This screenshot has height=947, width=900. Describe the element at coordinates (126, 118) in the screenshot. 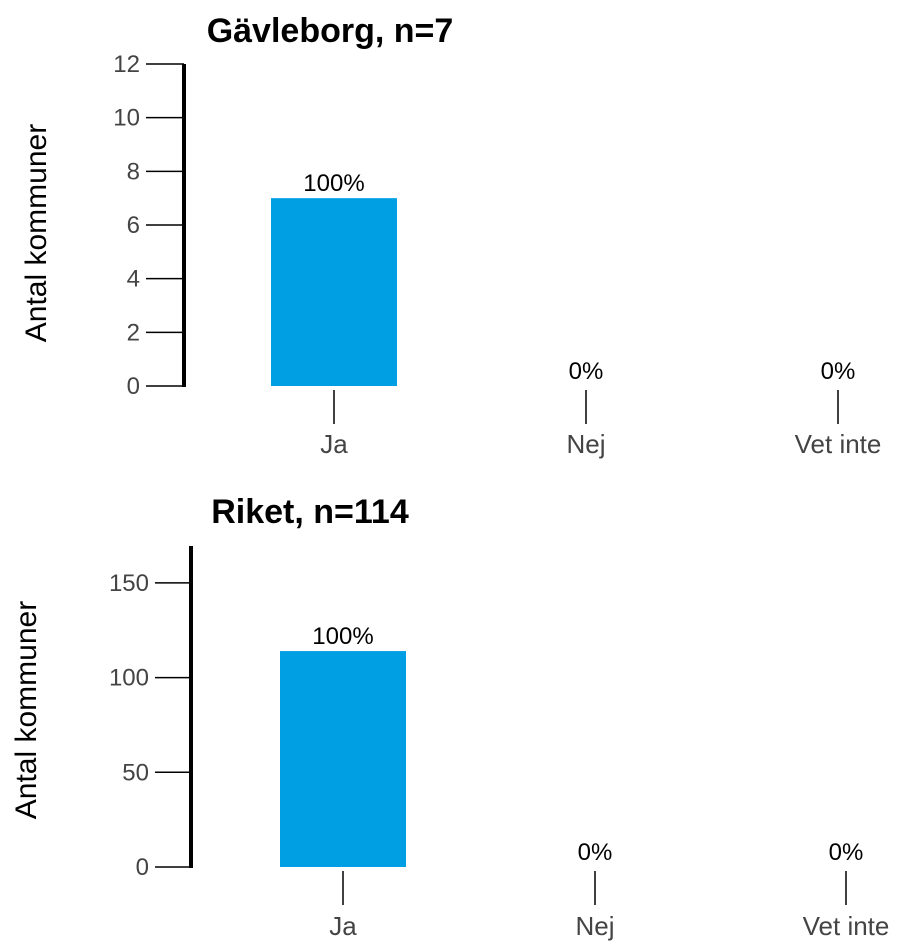

I see `y-tick-label: 10` at that location.